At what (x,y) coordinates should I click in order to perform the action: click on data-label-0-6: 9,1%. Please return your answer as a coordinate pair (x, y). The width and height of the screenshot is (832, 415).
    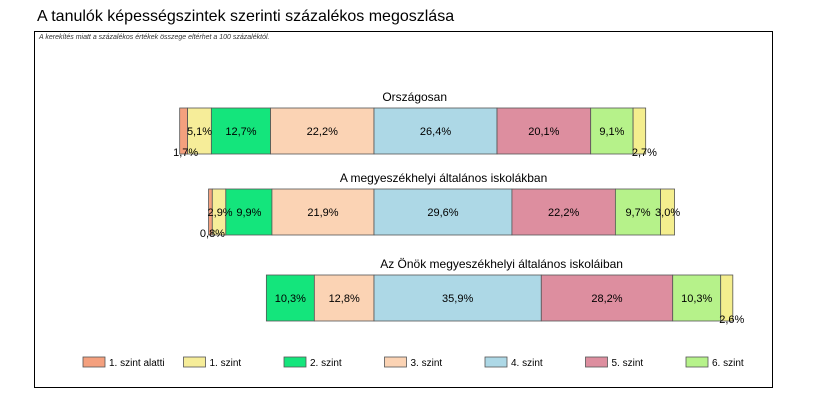
    Looking at the image, I should click on (611, 132).